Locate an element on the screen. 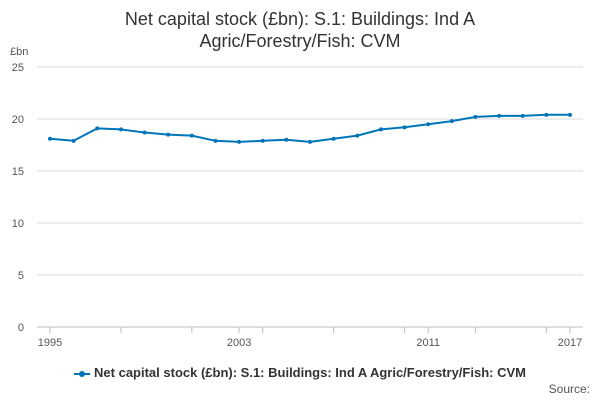 Image resolution: width=600 pixels, height=400 pixels. y-tick-label: 20 is located at coordinates (18, 120).